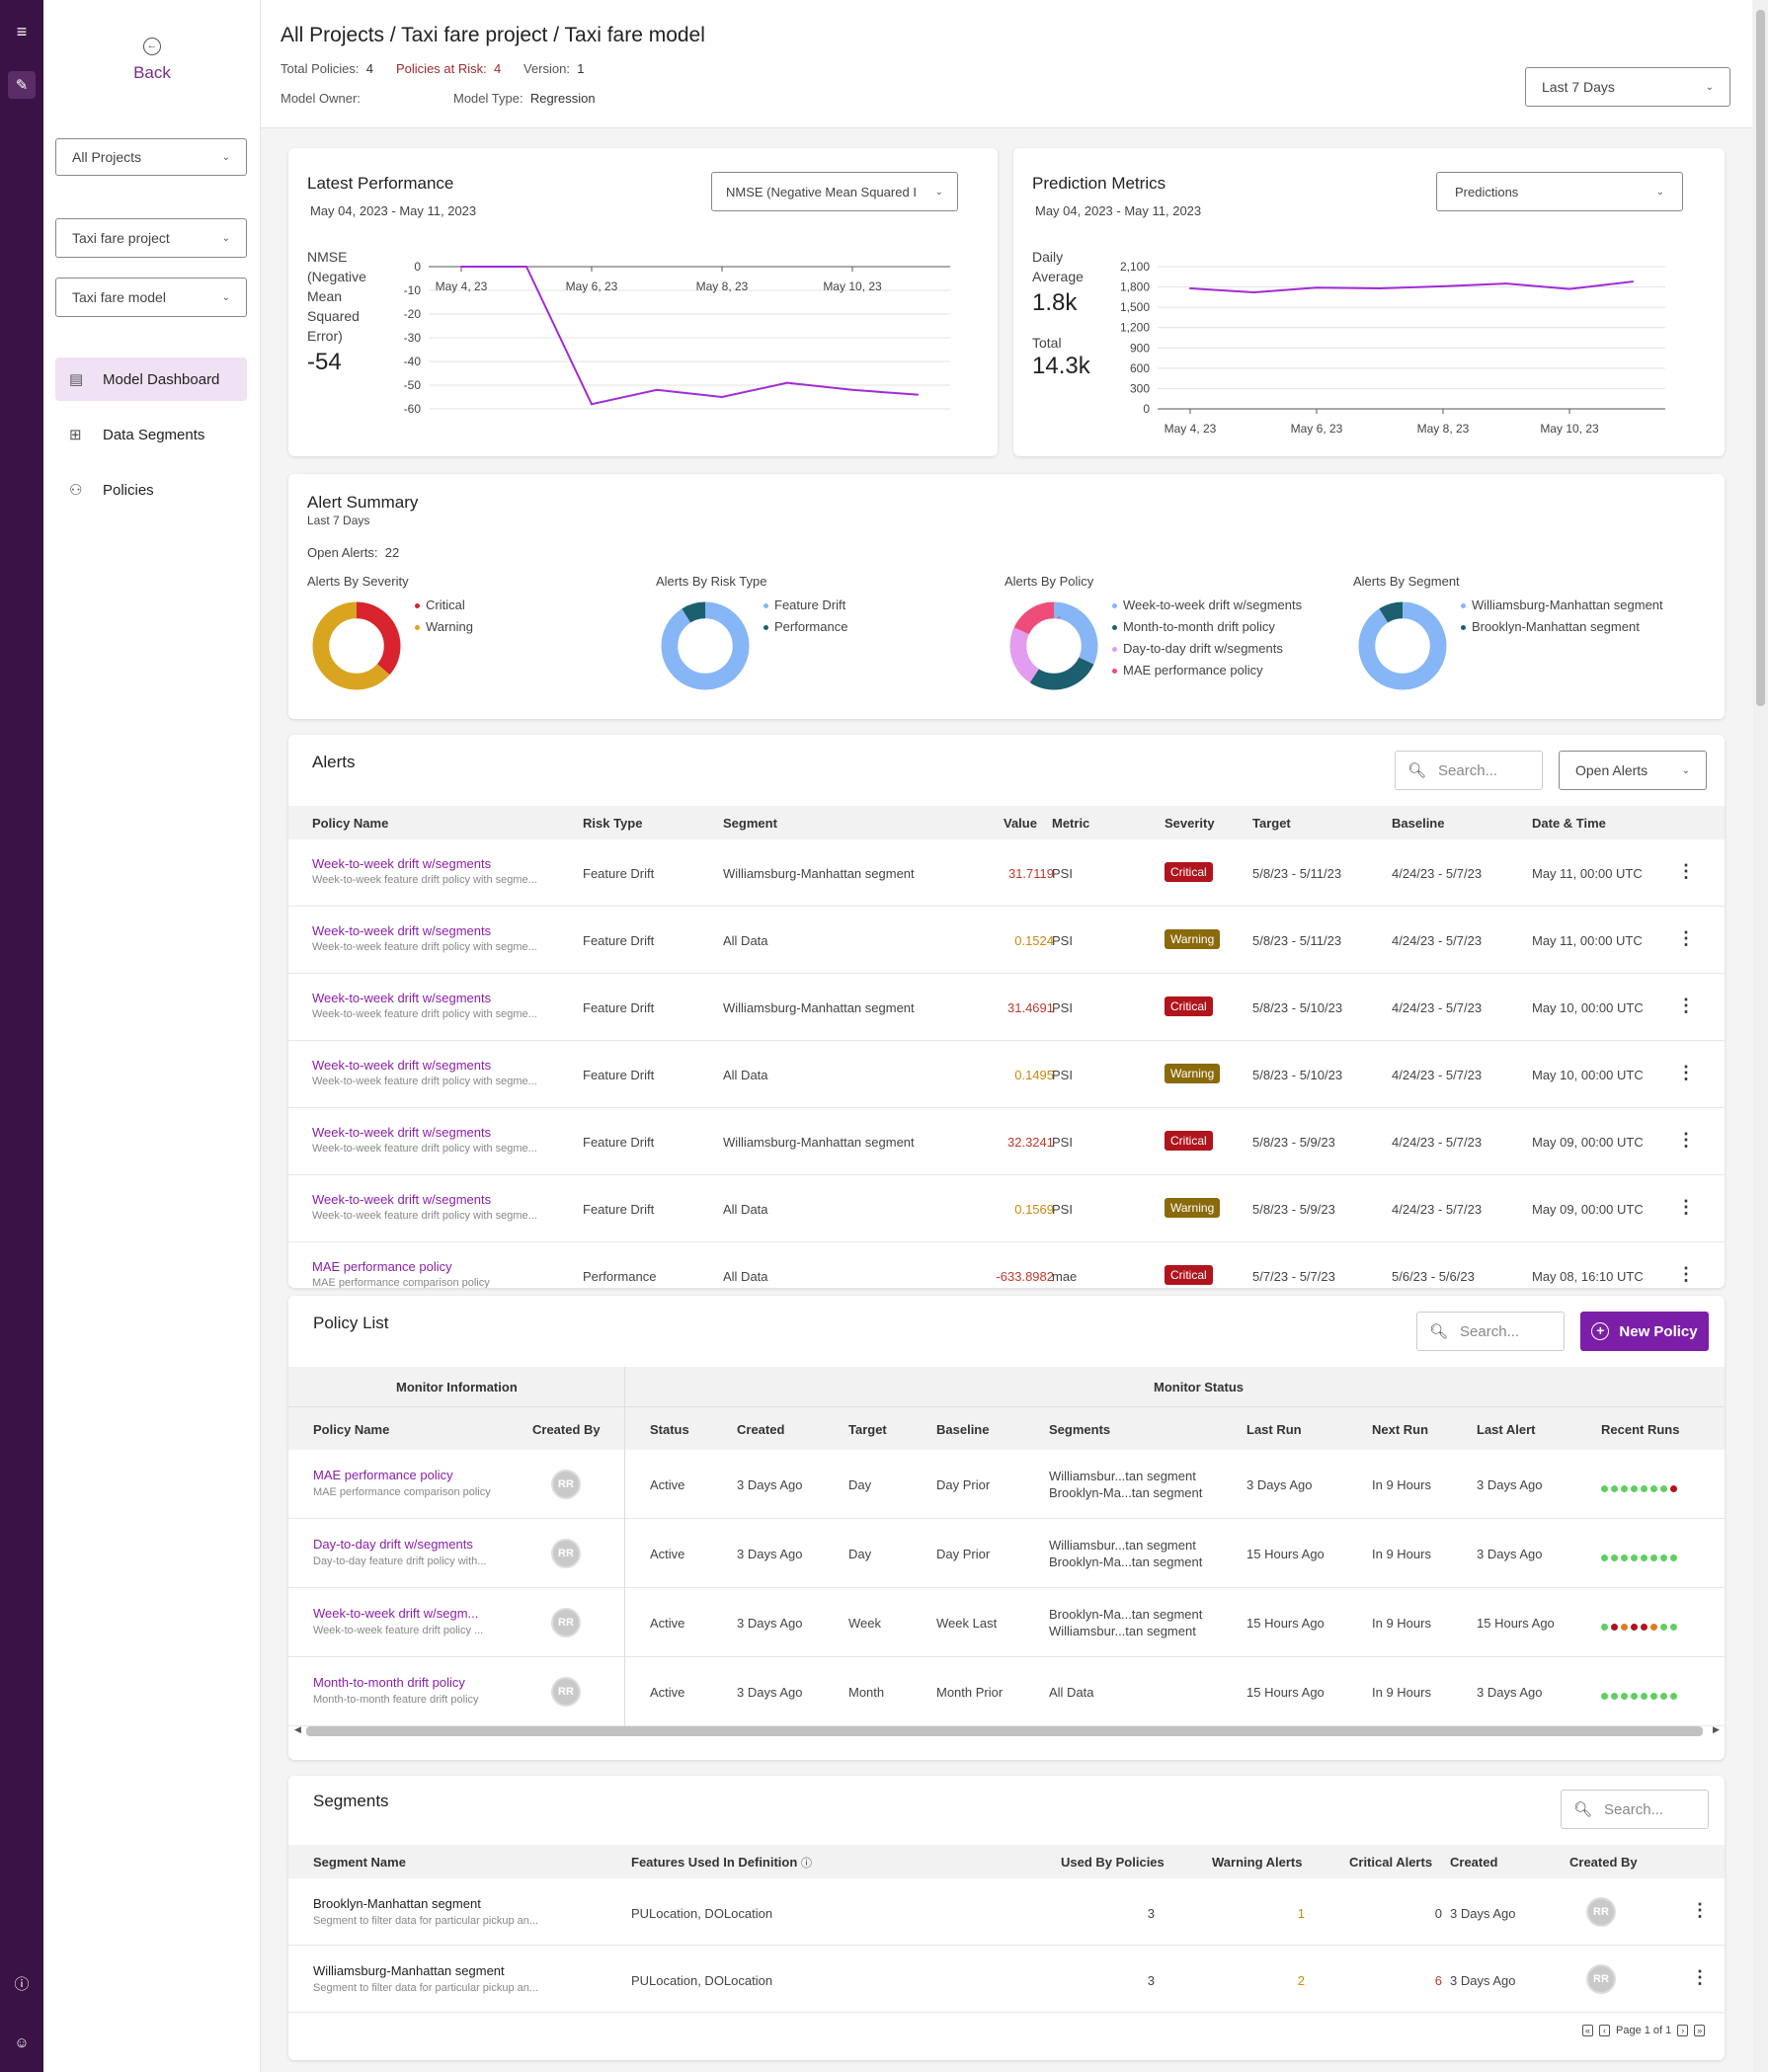  Describe the element at coordinates (810, 605) in the screenshot. I see `legend-label: Feature Drift` at that location.